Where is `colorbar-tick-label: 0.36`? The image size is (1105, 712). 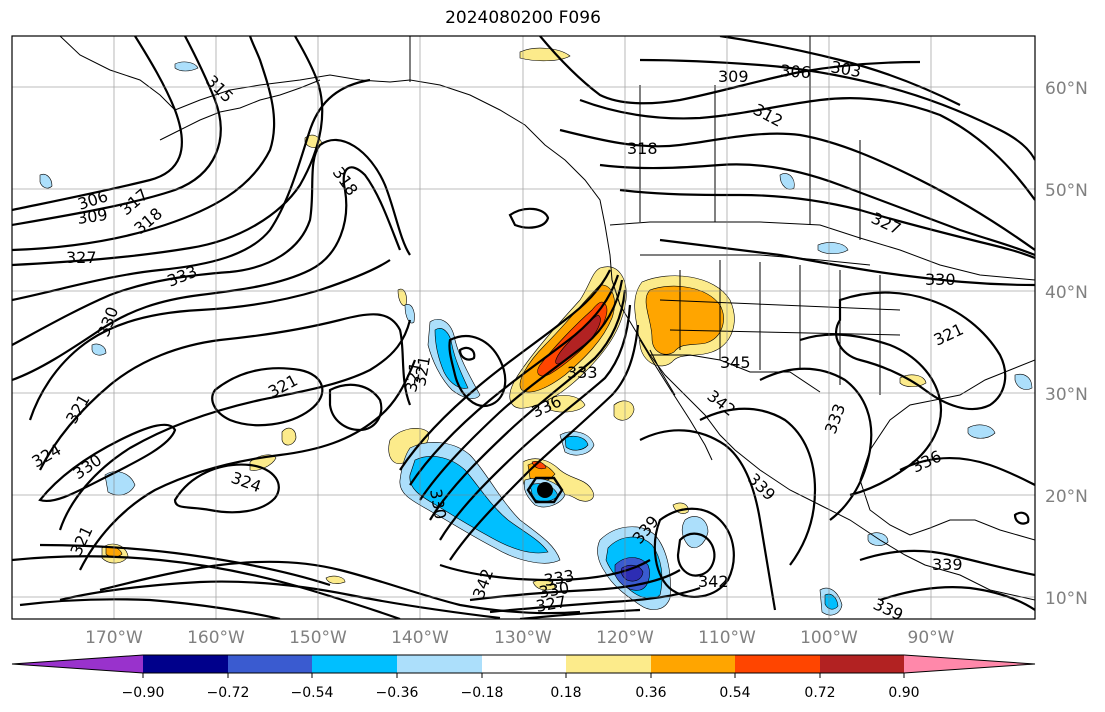 colorbar-tick-label: 0.36 is located at coordinates (650, 693).